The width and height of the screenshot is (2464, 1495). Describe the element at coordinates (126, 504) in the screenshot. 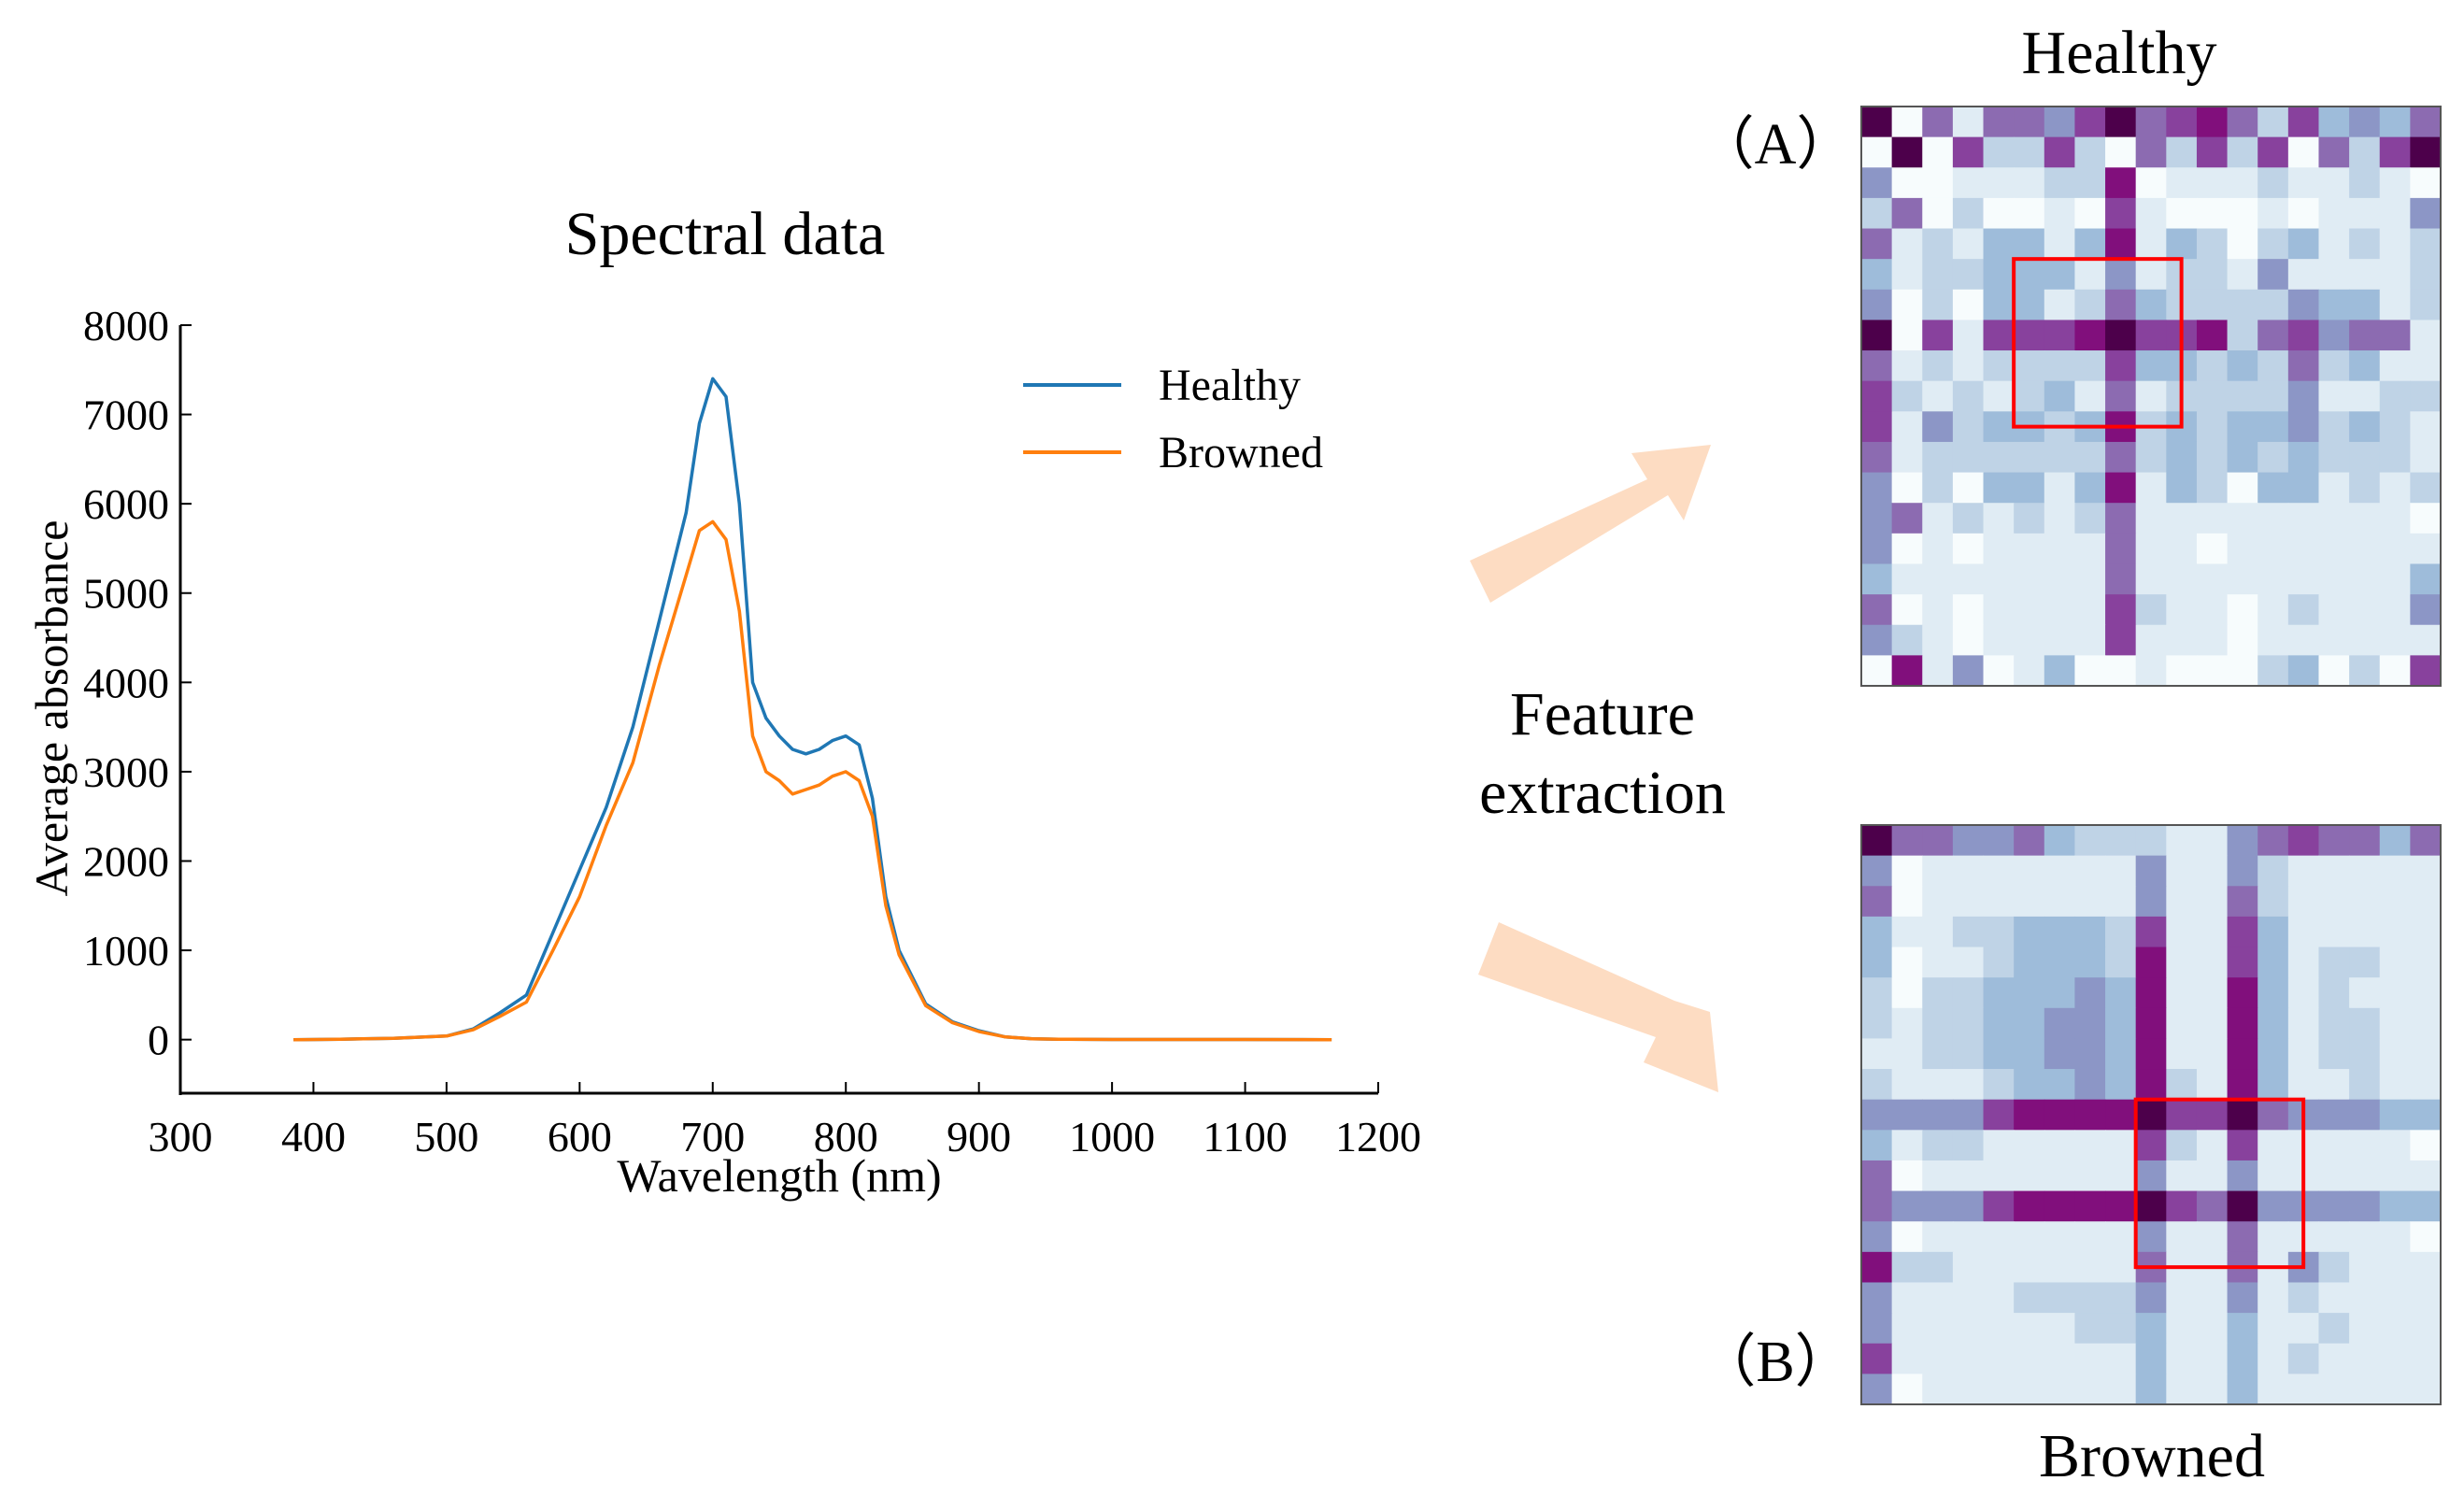

I see `y-tick-label: 6000` at that location.